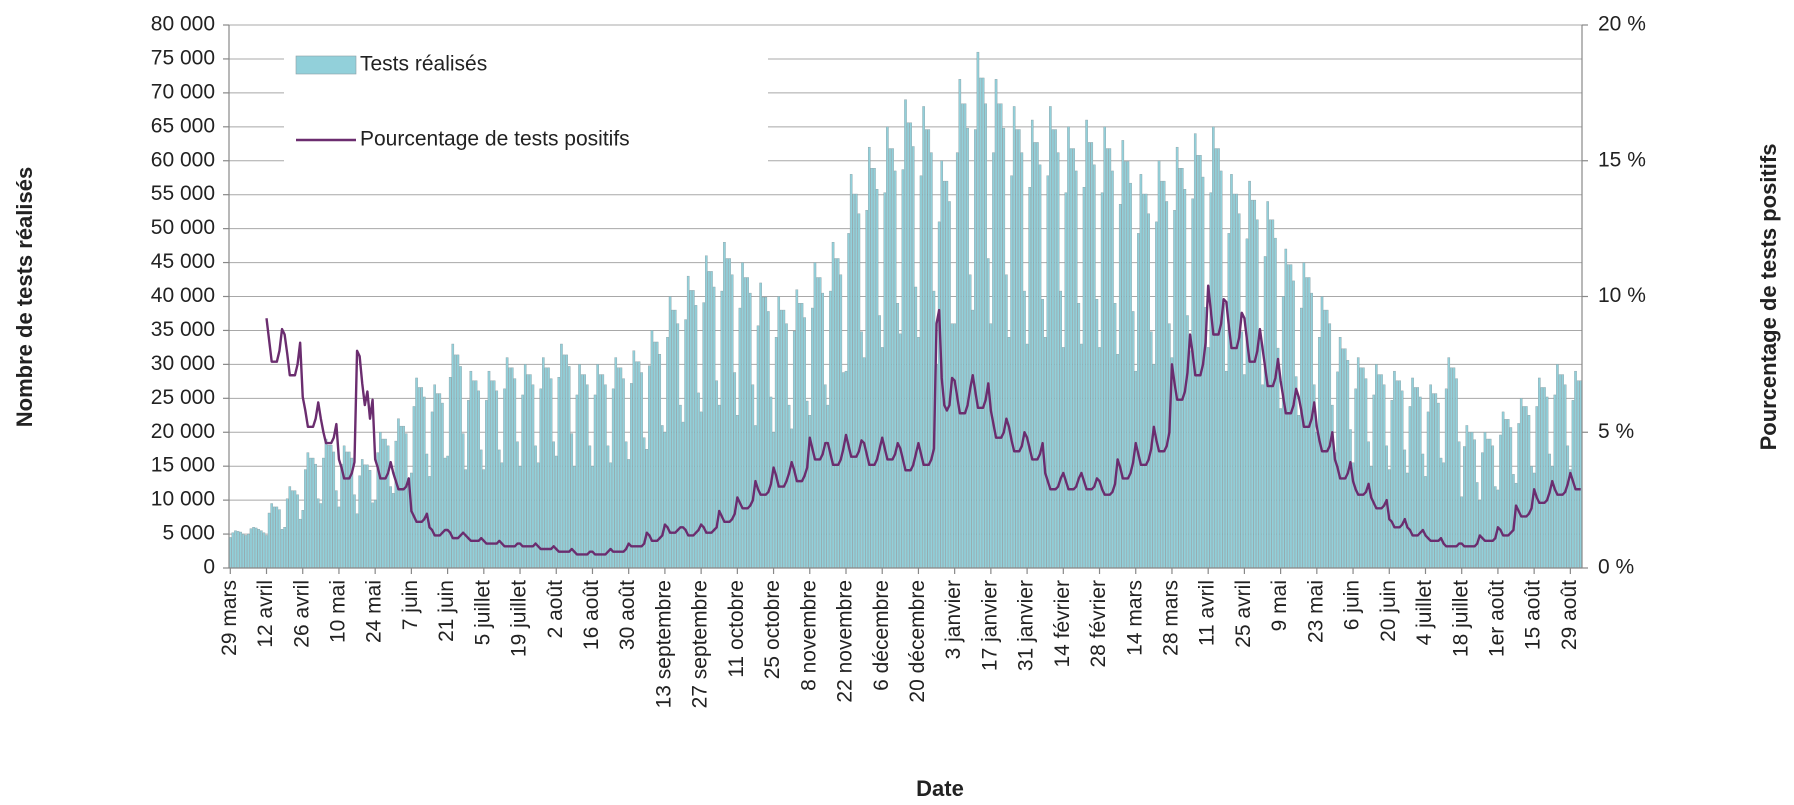 This screenshot has width=1794, height=805. What do you see at coordinates (519, 618) in the screenshot?
I see `x-tick-label: 19 juillet` at bounding box center [519, 618].